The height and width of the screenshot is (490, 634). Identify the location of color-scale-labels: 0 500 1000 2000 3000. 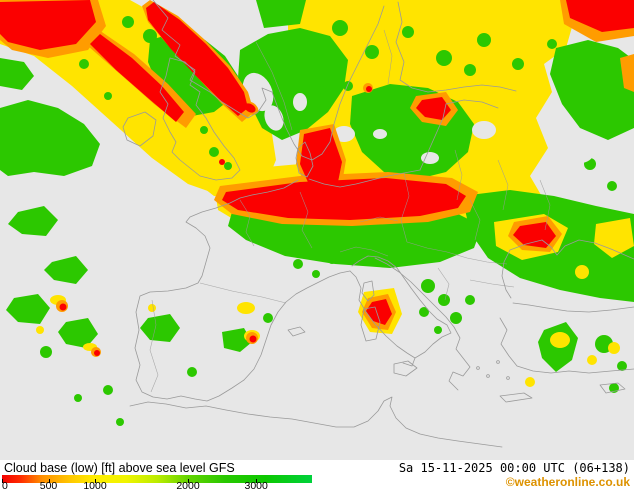
(157, 485).